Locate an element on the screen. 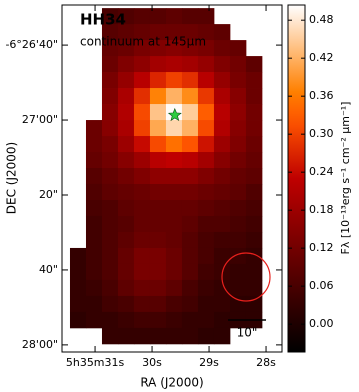 Image resolution: width=359 pixels, height=392 pixels. y-tick-label: -6°26'40" is located at coordinates (31, 44).